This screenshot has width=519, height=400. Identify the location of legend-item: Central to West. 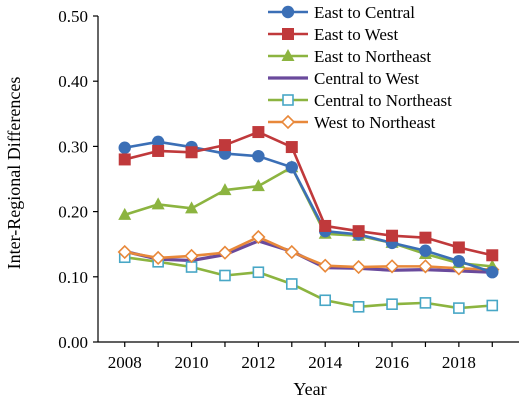
(343, 78).